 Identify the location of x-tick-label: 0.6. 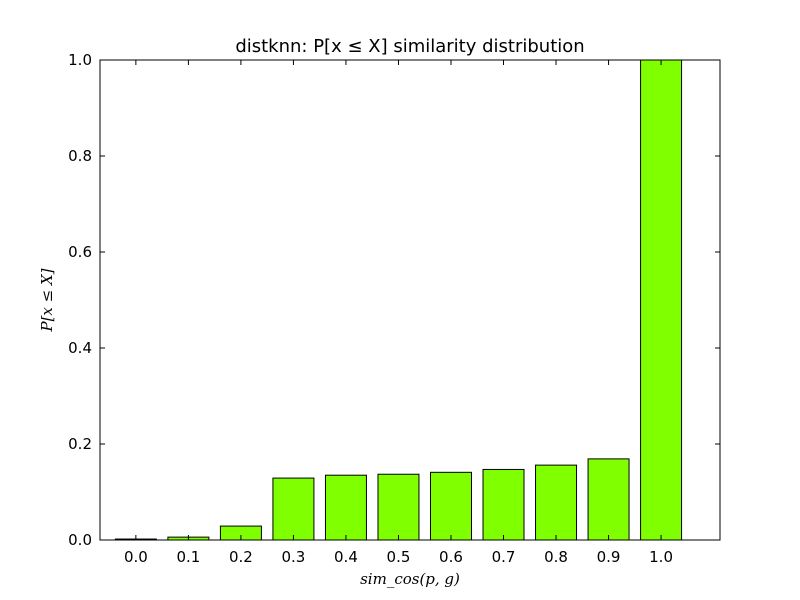
(451, 557).